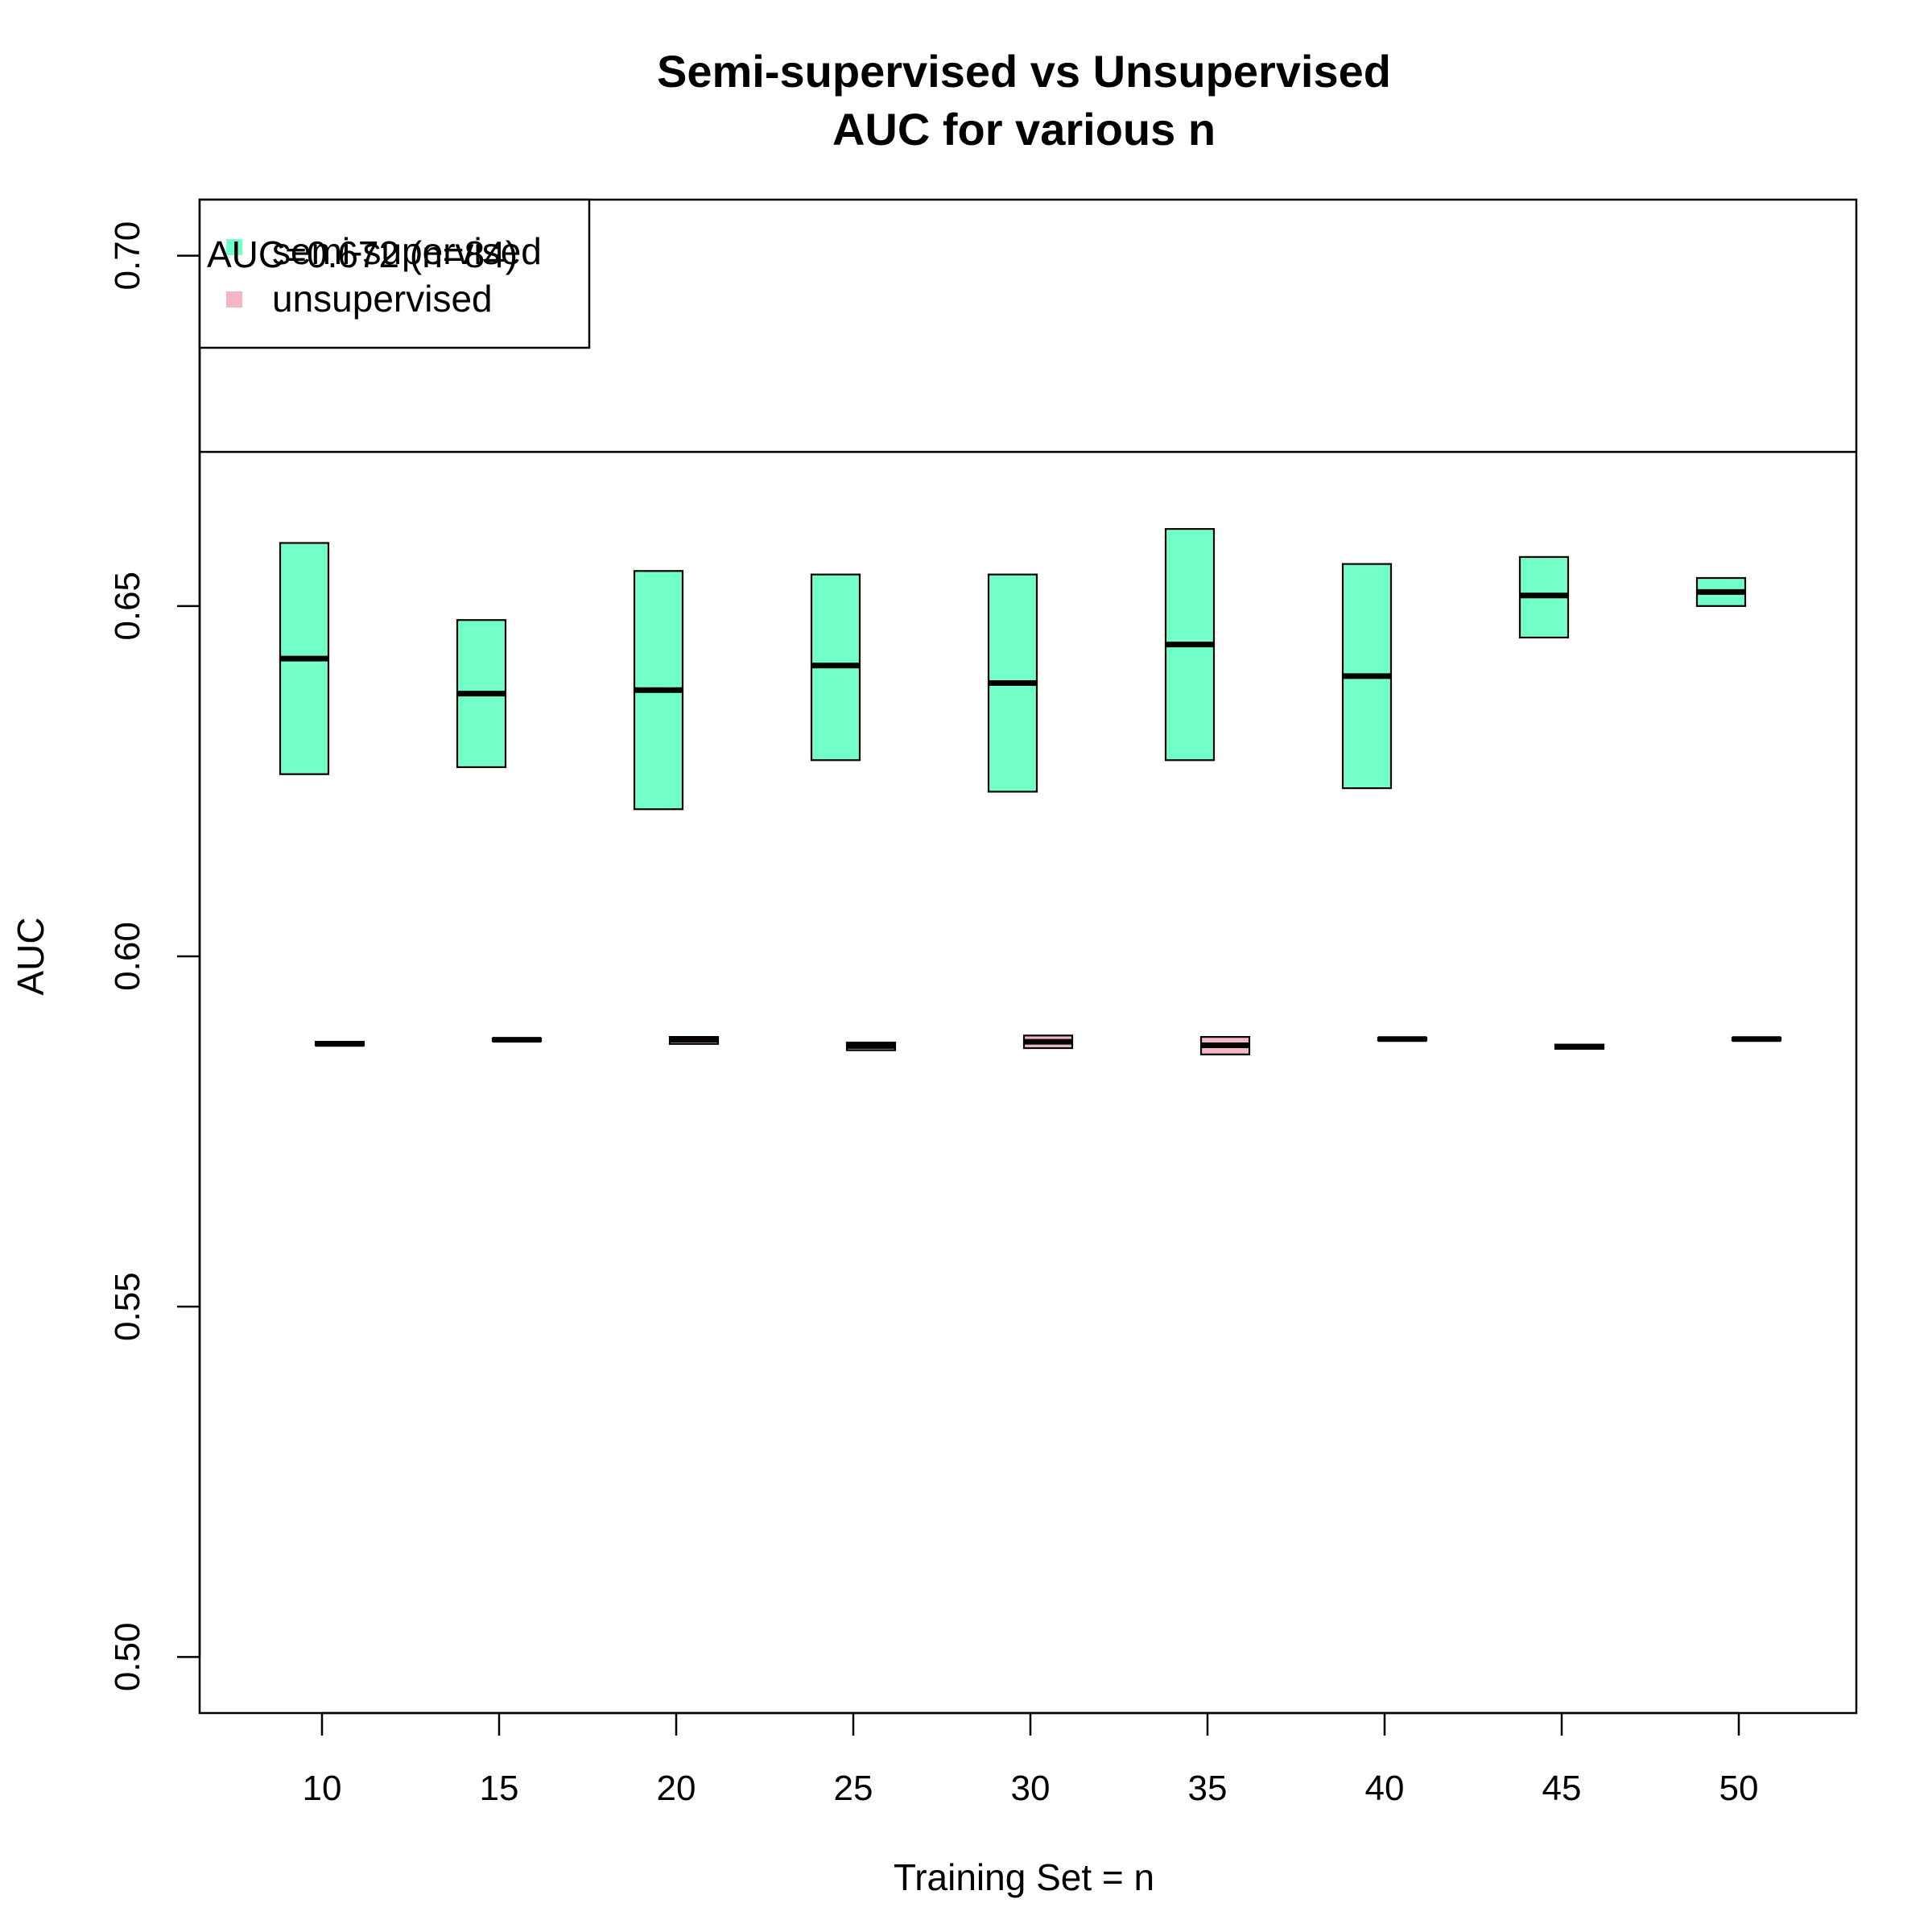 The width and height of the screenshot is (1932, 1932). I want to click on x-tick-label: 35, so click(1208, 1788).